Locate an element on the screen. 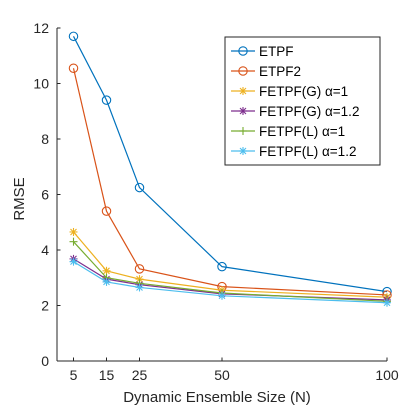 The width and height of the screenshot is (415, 415). legend-item-2: FETPF(G) α=1 is located at coordinates (289, 91).